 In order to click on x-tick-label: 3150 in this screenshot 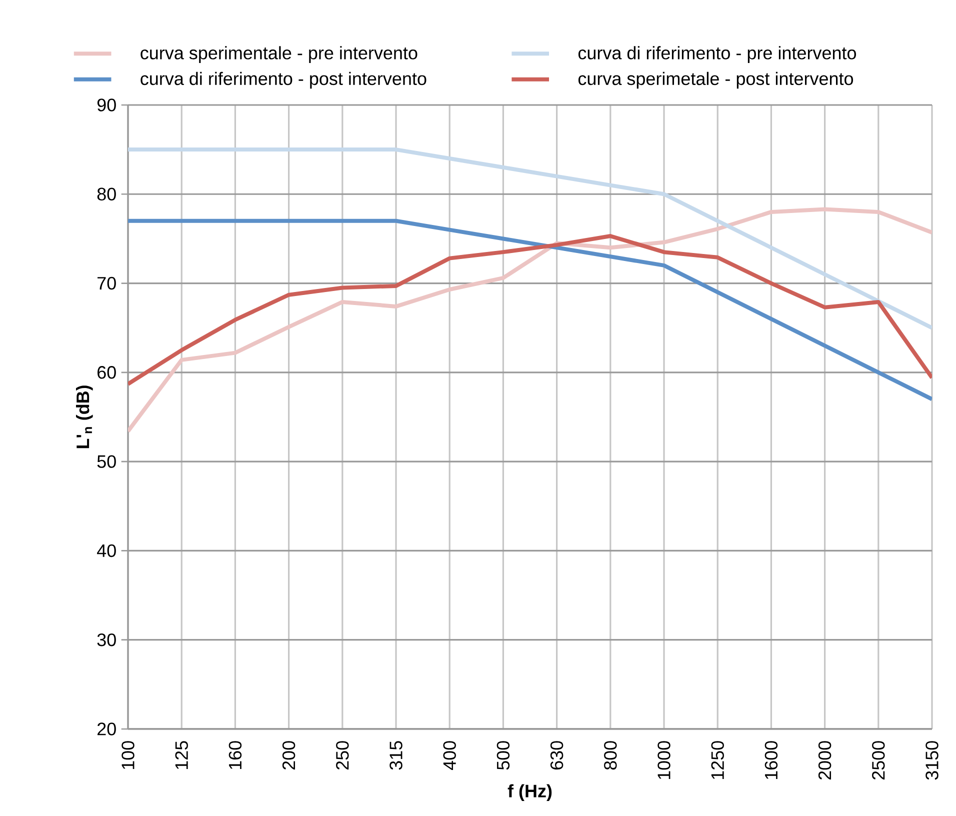, I will do `click(932, 760)`.